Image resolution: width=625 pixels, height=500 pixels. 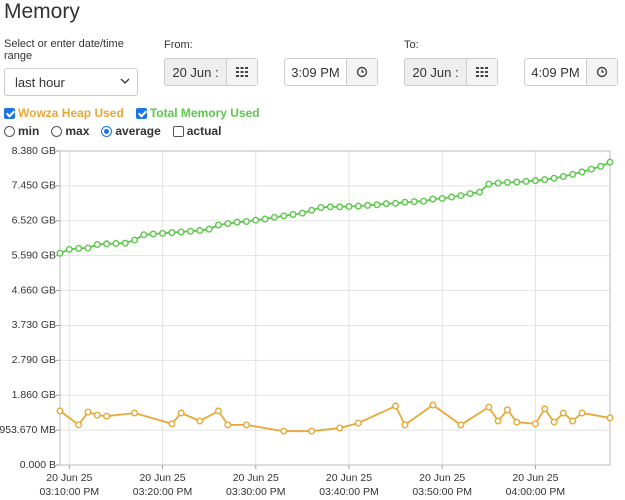 I want to click on legend: Wowza Heap Used Total Memory Used, so click(x=132, y=113).